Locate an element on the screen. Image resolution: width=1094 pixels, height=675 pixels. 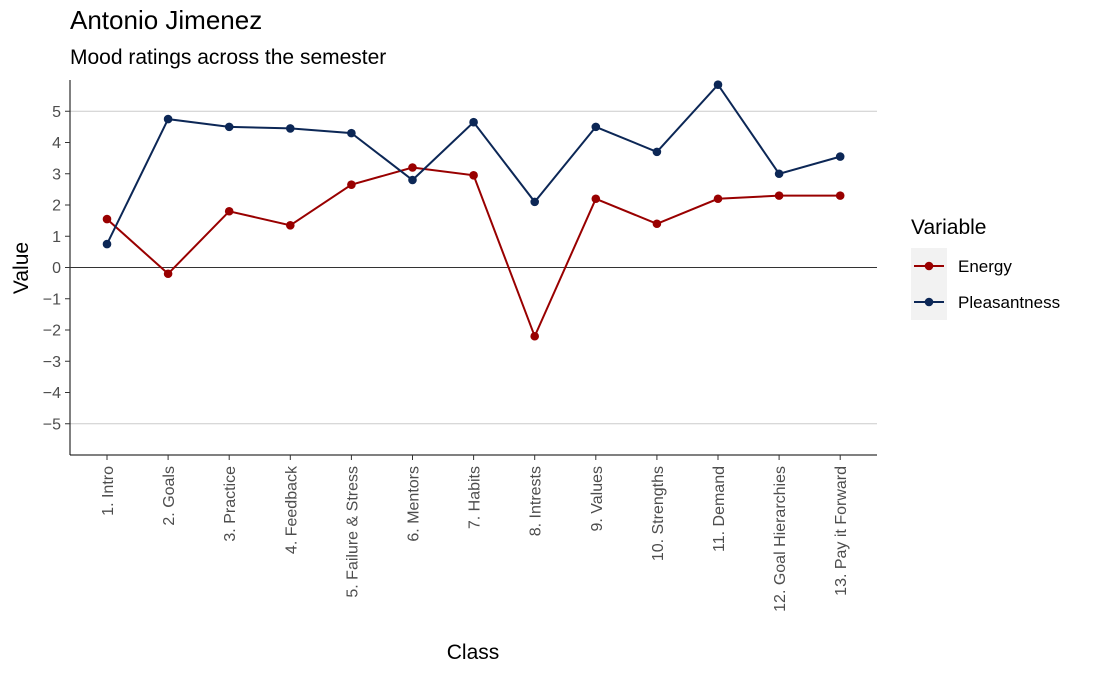
x-tick-label: 9. Values is located at coordinates (597, 499).